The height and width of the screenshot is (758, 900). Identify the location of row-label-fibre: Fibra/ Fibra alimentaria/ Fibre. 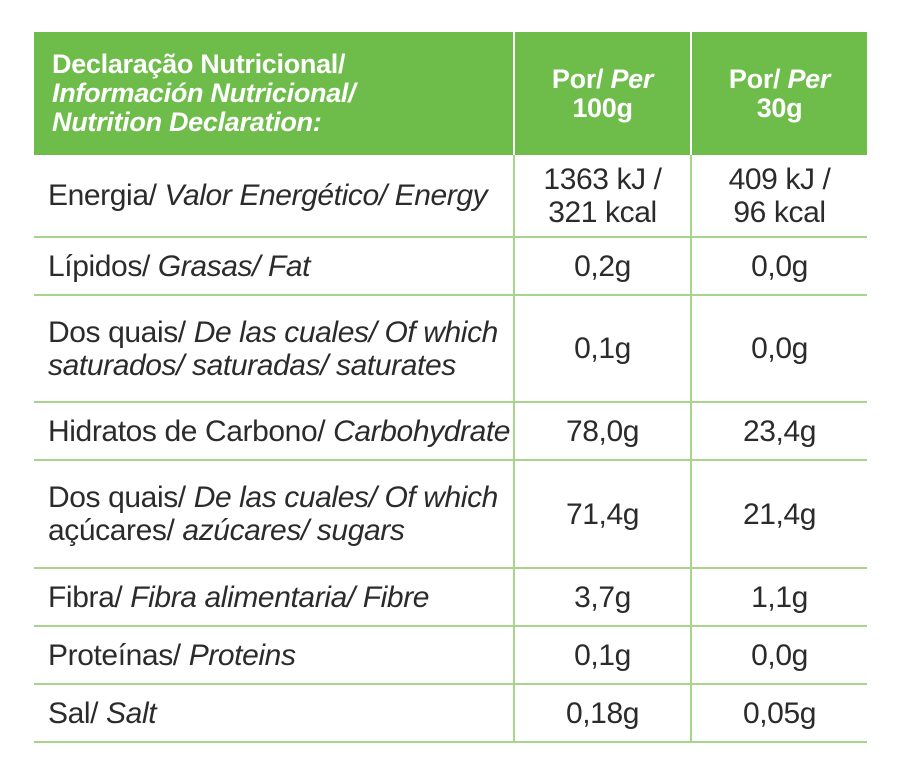
(274, 597).